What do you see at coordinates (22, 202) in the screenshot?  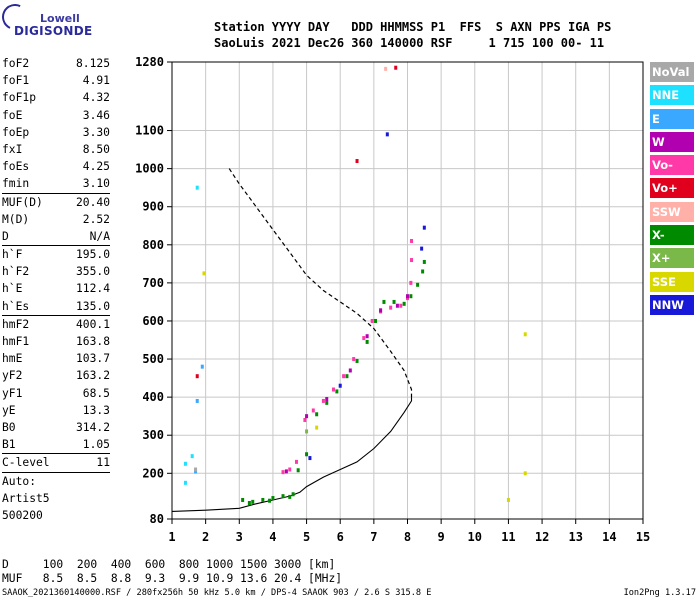 I see `param-key: MUF(D)` at bounding box center [22, 202].